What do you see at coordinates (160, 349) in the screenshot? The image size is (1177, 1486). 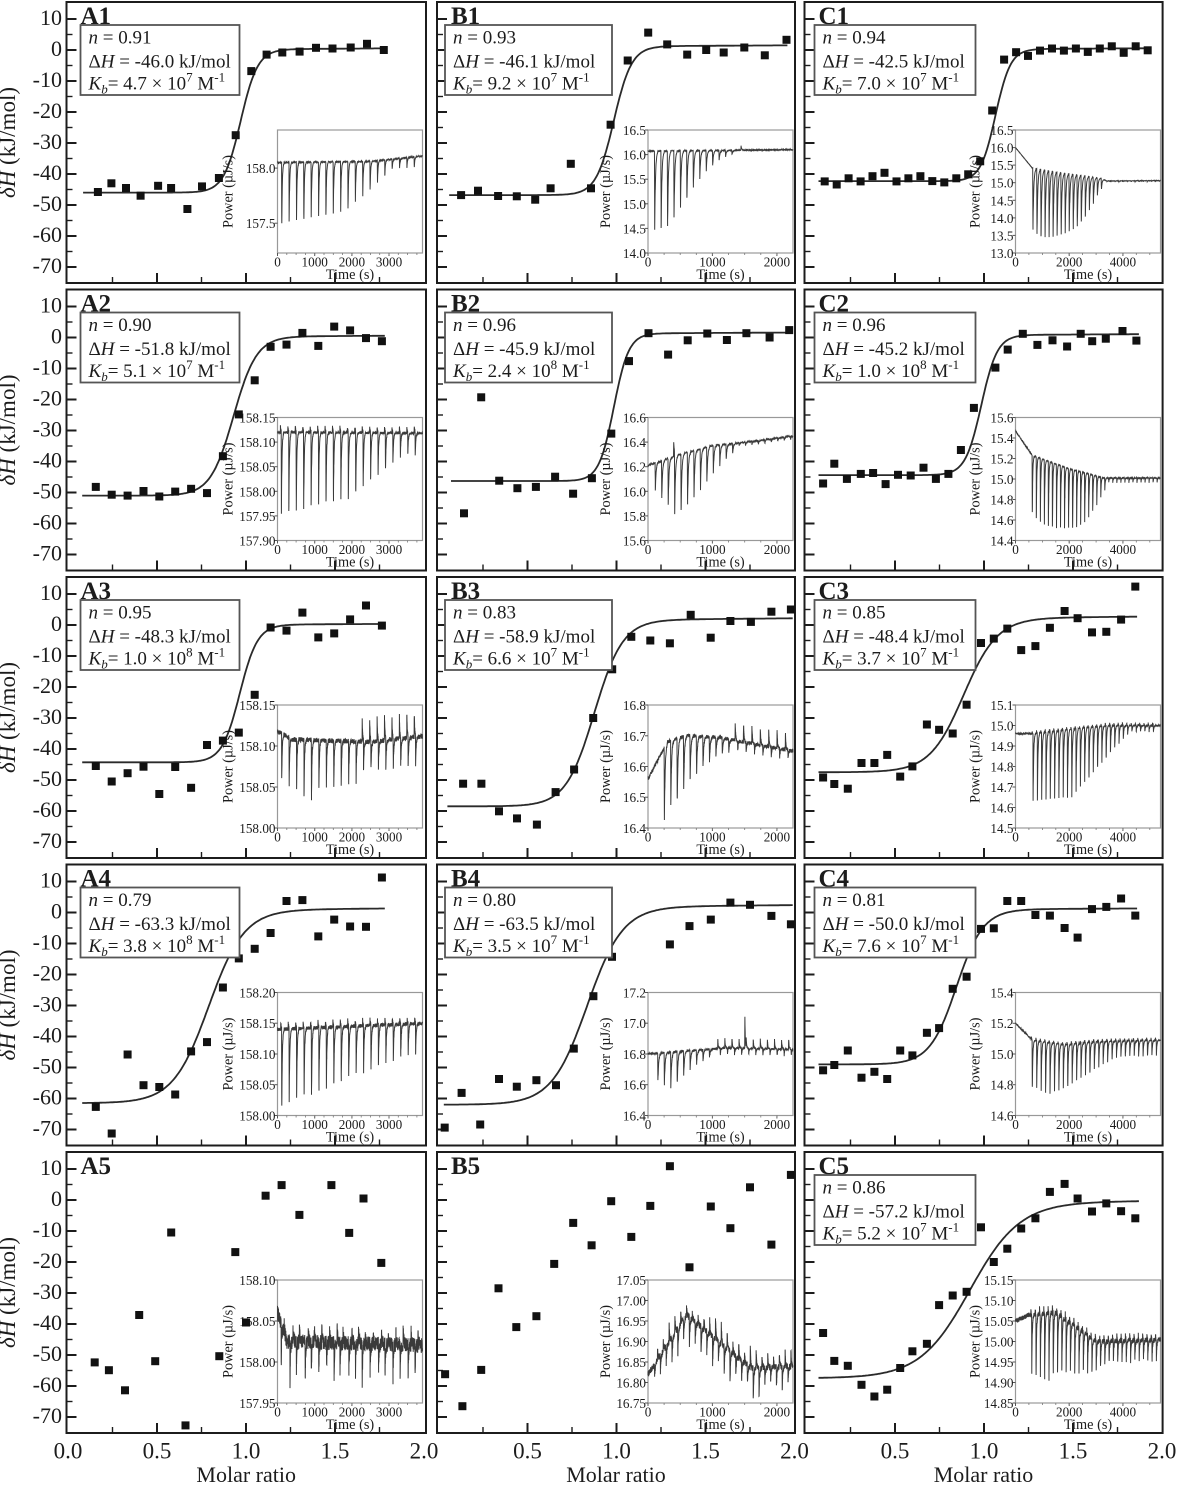 I see `svg-text: ΔH = -51.8 kJ/mol` at bounding box center [160, 349].